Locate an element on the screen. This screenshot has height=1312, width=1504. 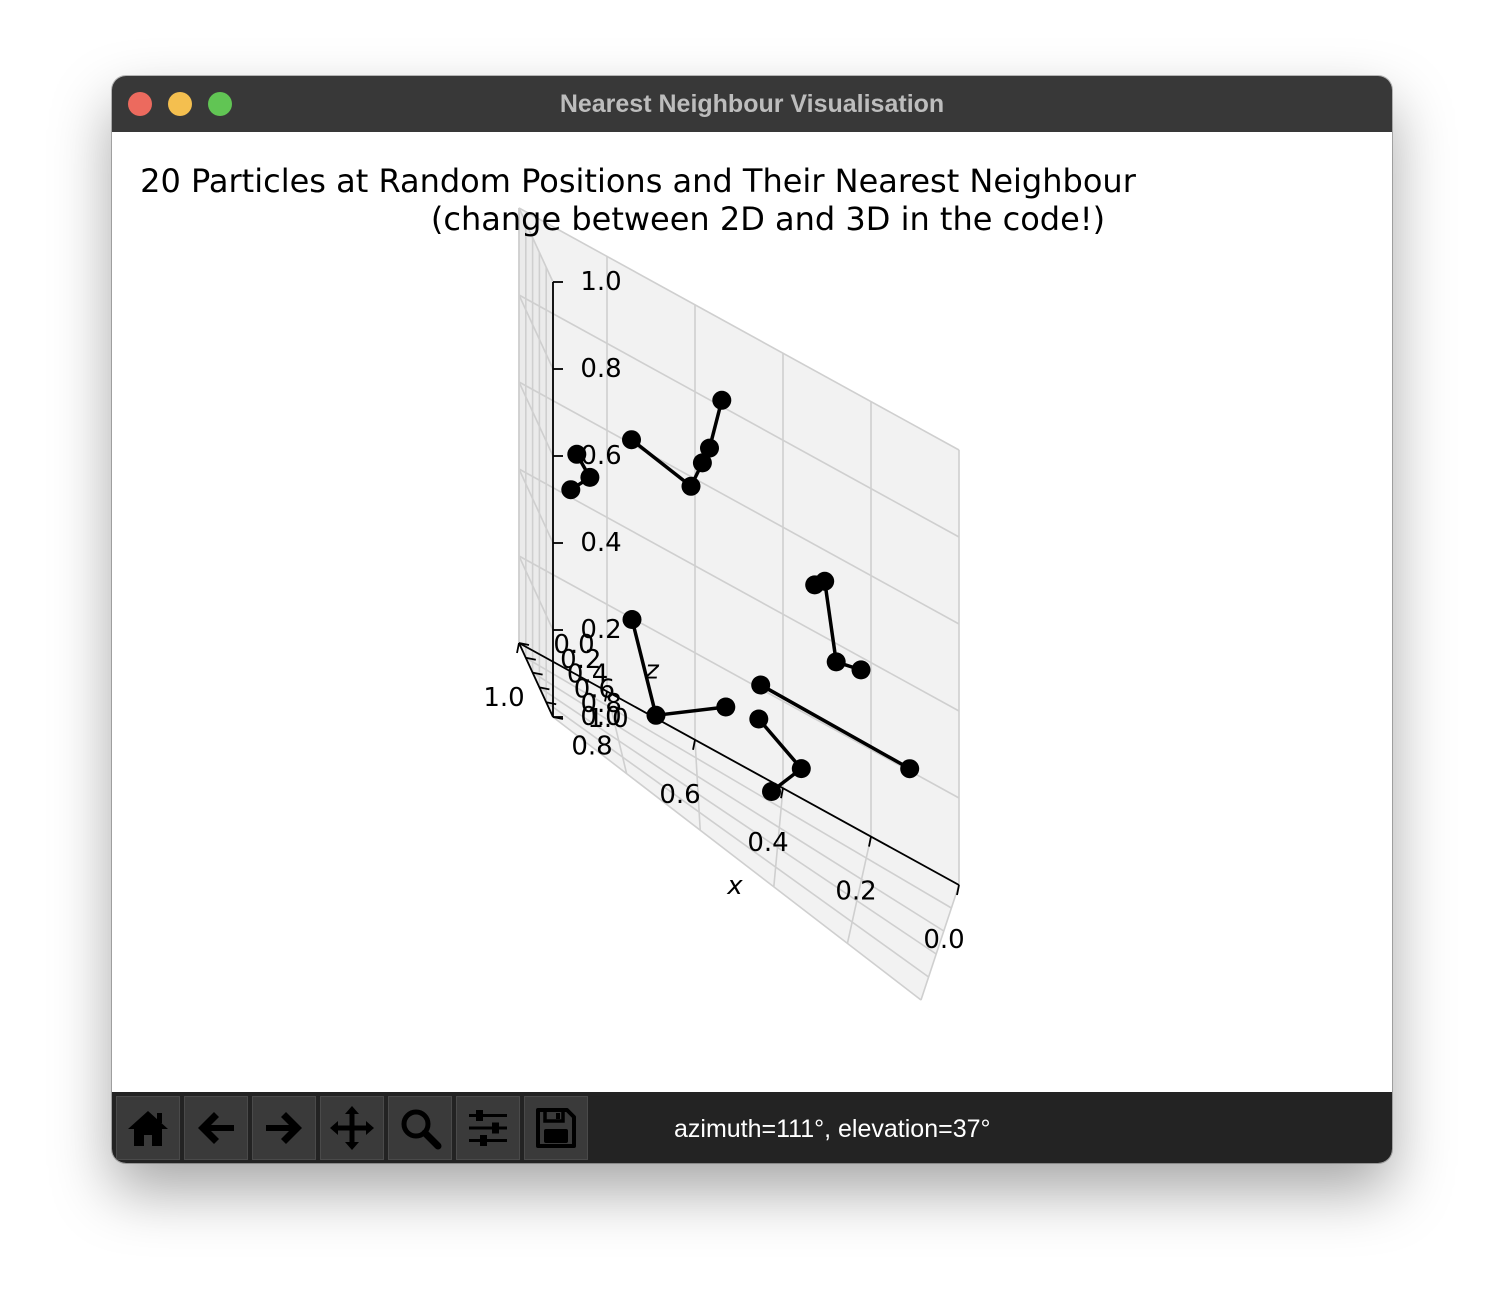
magnifier-icon is located at coordinates (421, 1129).